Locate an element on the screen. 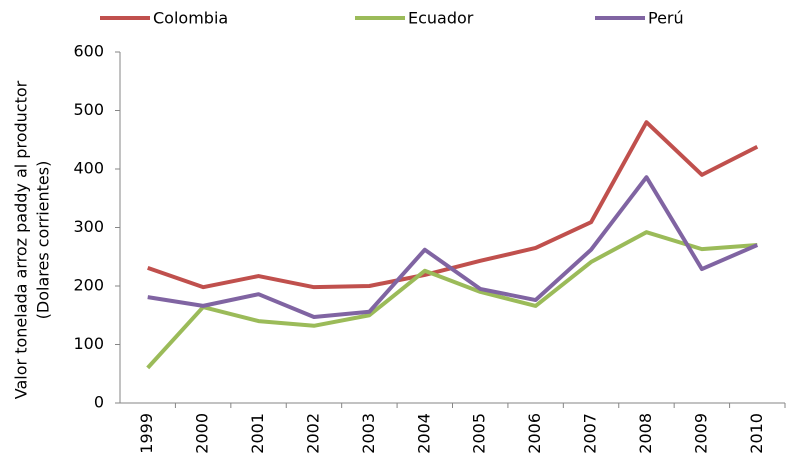 The height and width of the screenshot is (467, 802). x-tick-label: 2010 is located at coordinates (756, 433).